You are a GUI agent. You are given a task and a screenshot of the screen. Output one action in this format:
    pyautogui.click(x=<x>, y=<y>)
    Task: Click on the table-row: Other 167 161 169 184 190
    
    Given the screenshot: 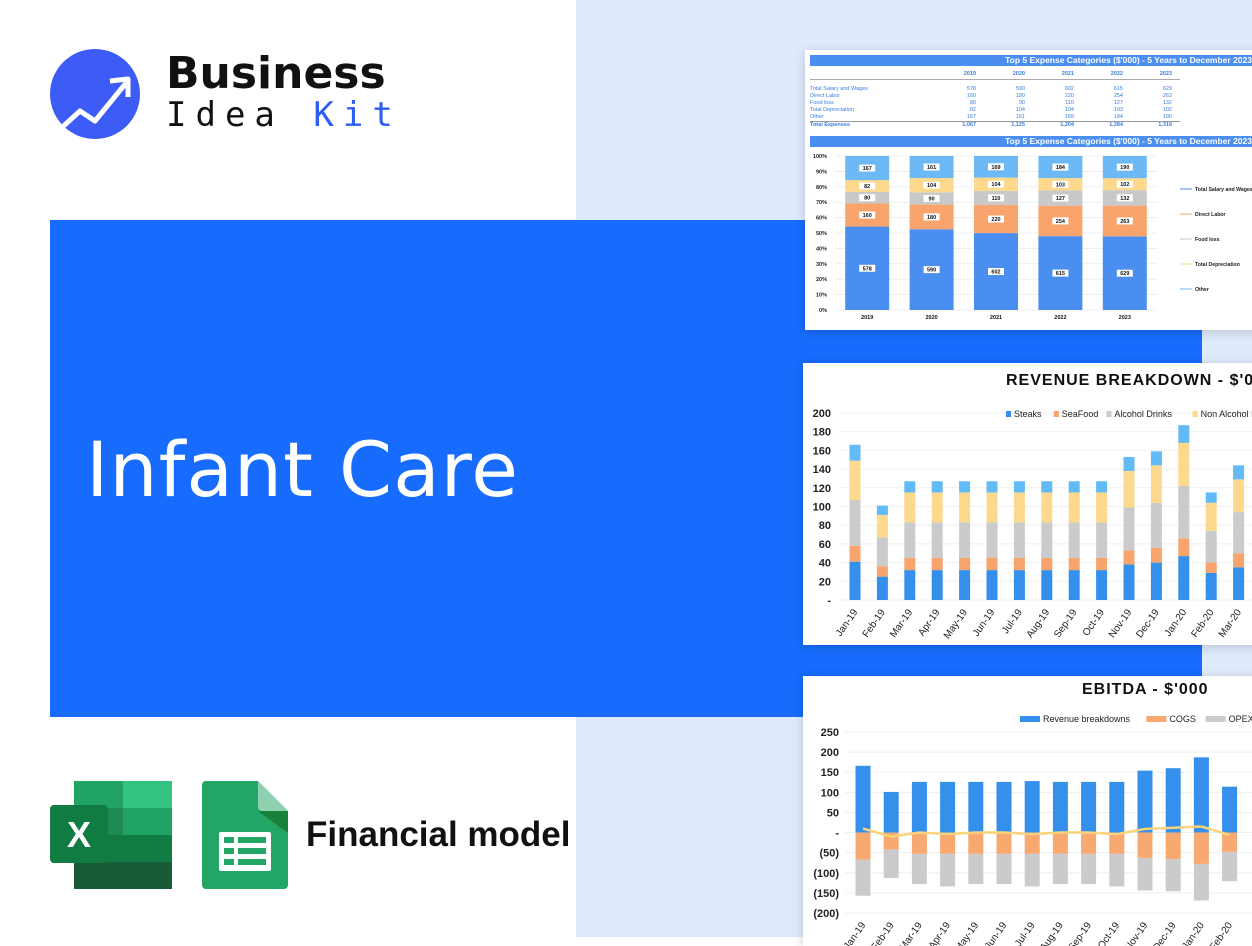 What is the action you would take?
    pyautogui.click(x=995, y=118)
    